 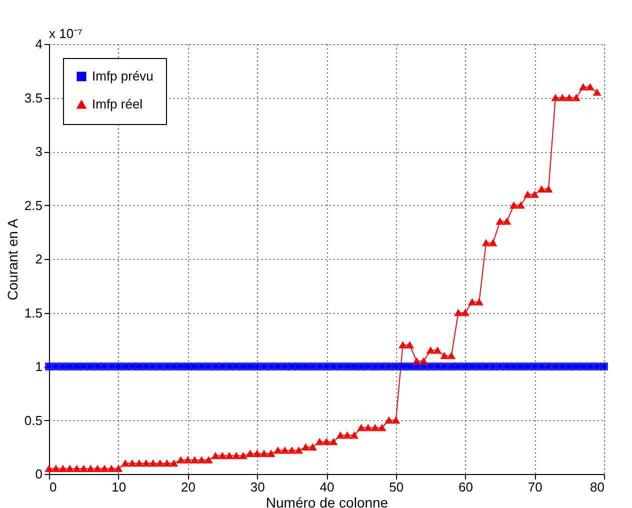 What do you see at coordinates (12, 259) in the screenshot?
I see `y-axis-title: Courant en A` at bounding box center [12, 259].